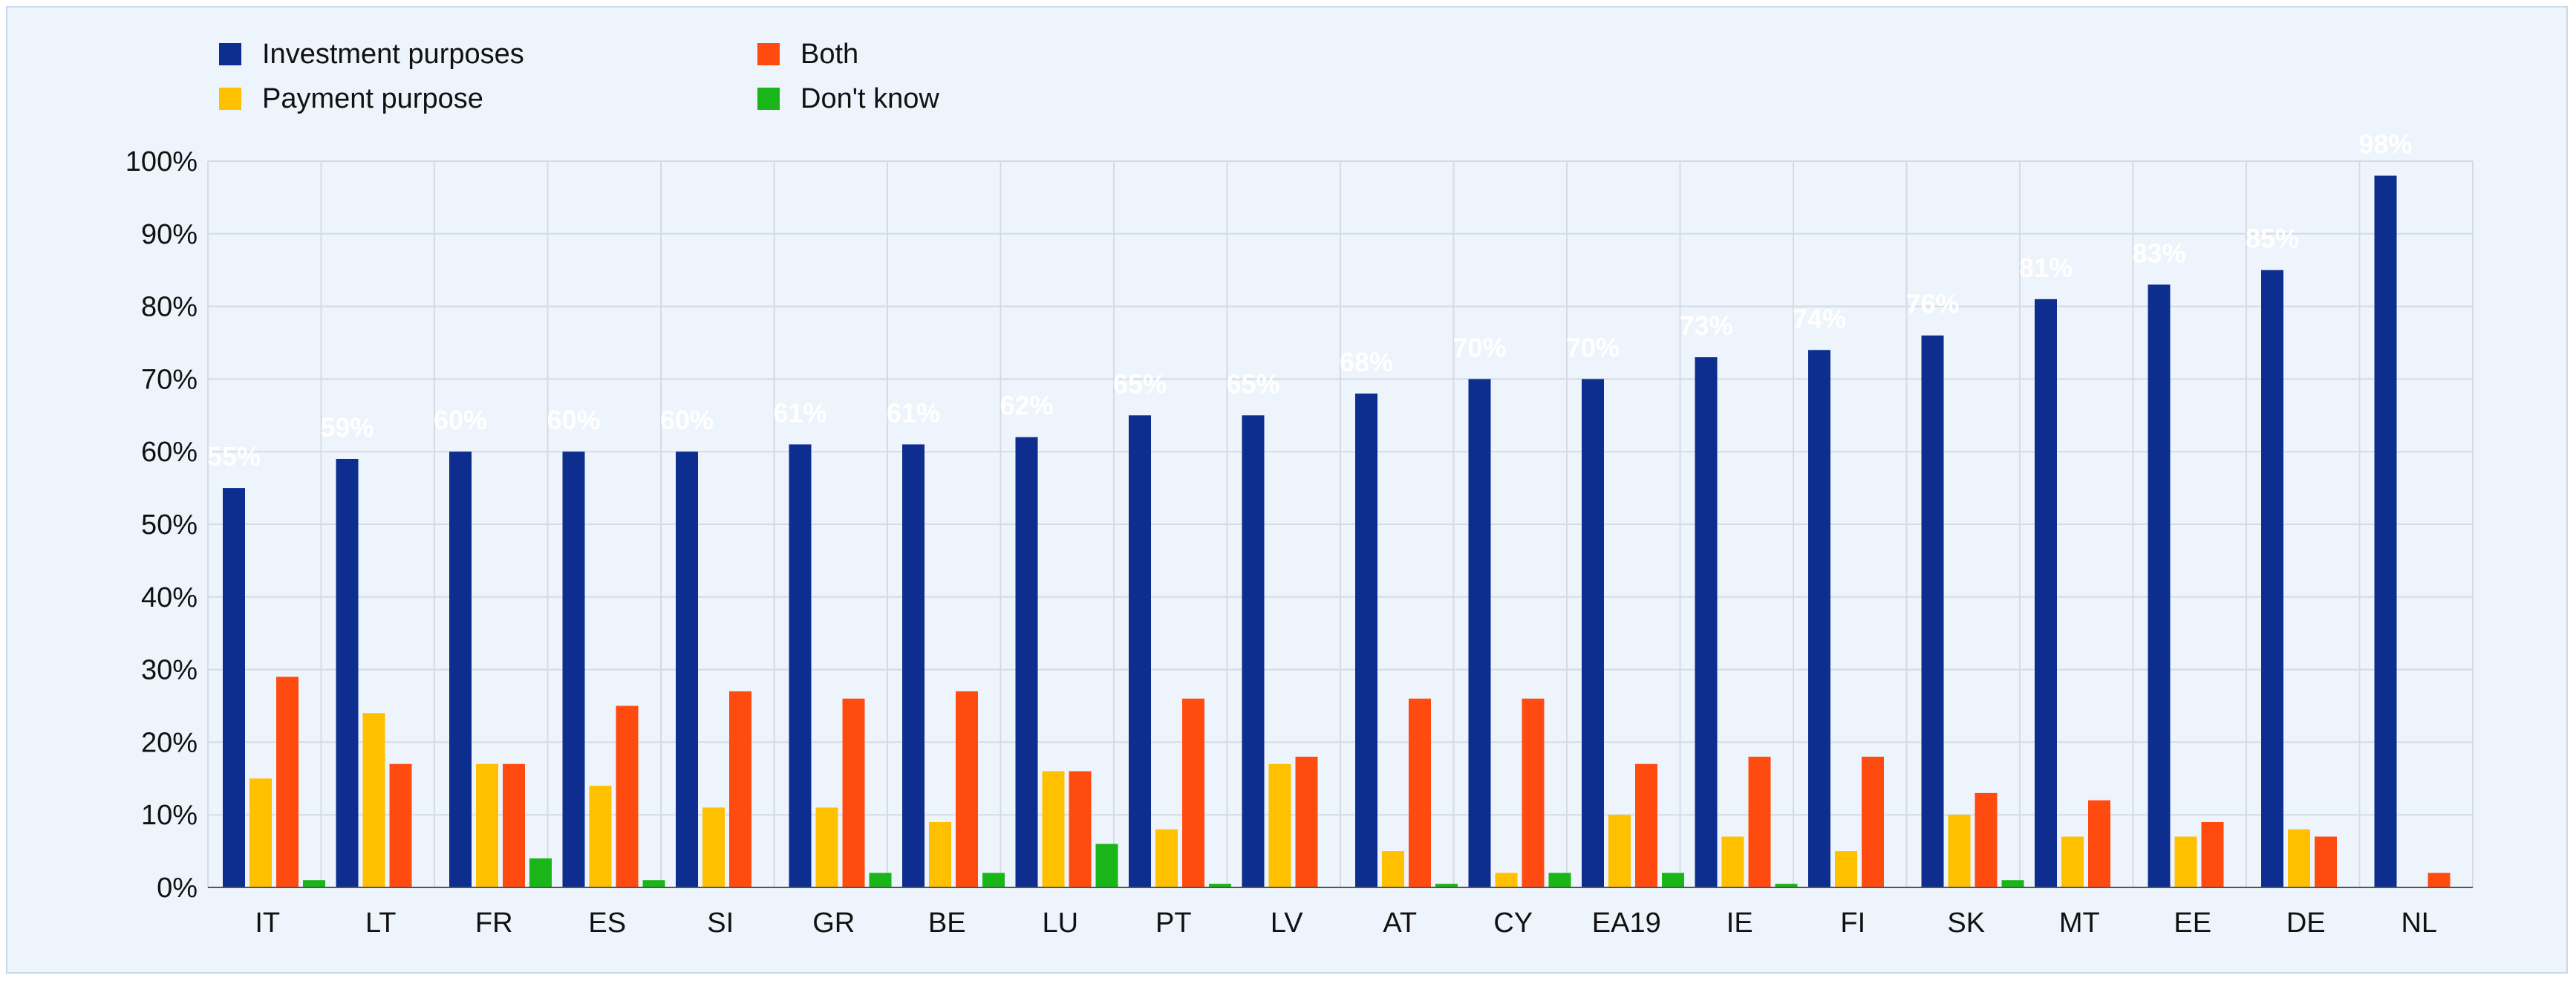  Describe the element at coordinates (393, 54) in the screenshot. I see `legend-label: Investment purposes` at that location.